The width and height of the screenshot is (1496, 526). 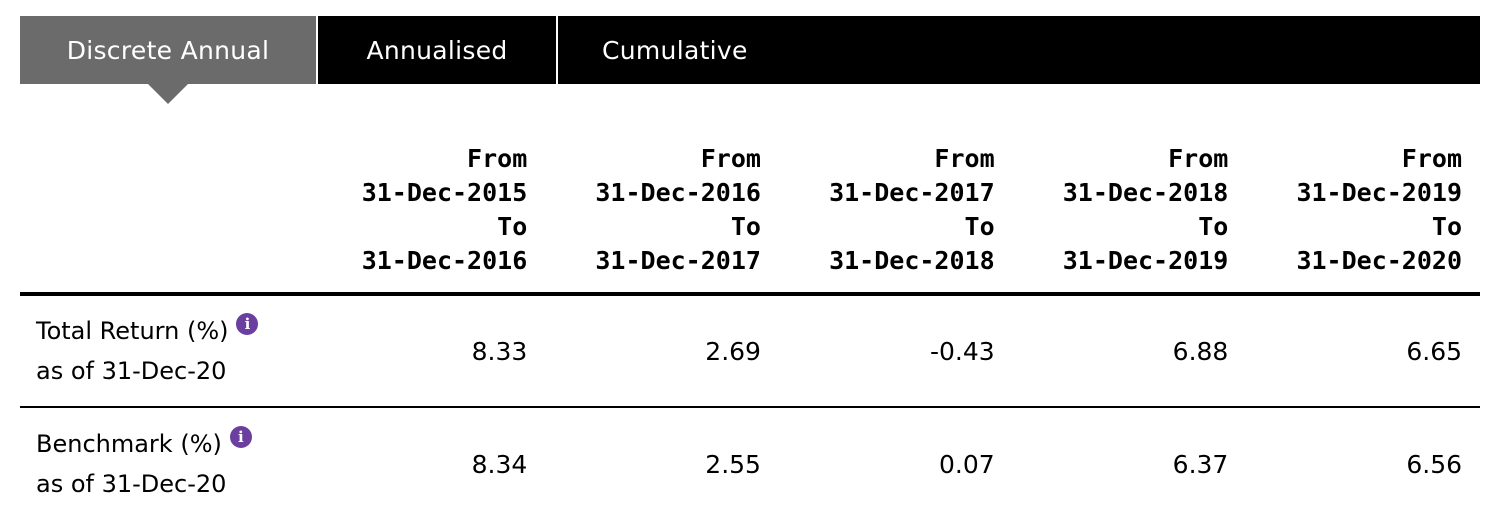 What do you see at coordinates (499, 351) in the screenshot?
I see `table-cell: 8.33` at bounding box center [499, 351].